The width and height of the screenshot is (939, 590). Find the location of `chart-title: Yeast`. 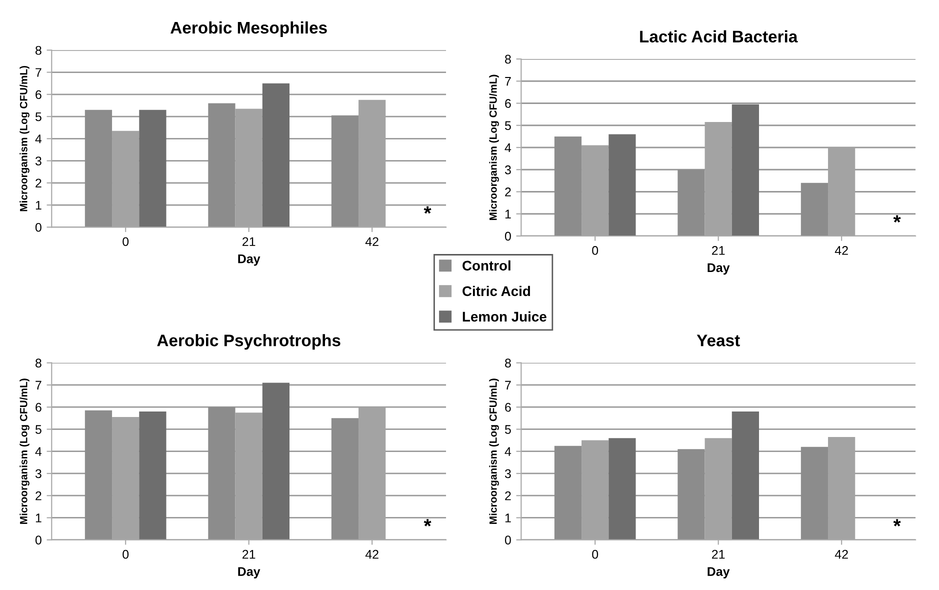

chart-title: Yeast is located at coordinates (718, 340).